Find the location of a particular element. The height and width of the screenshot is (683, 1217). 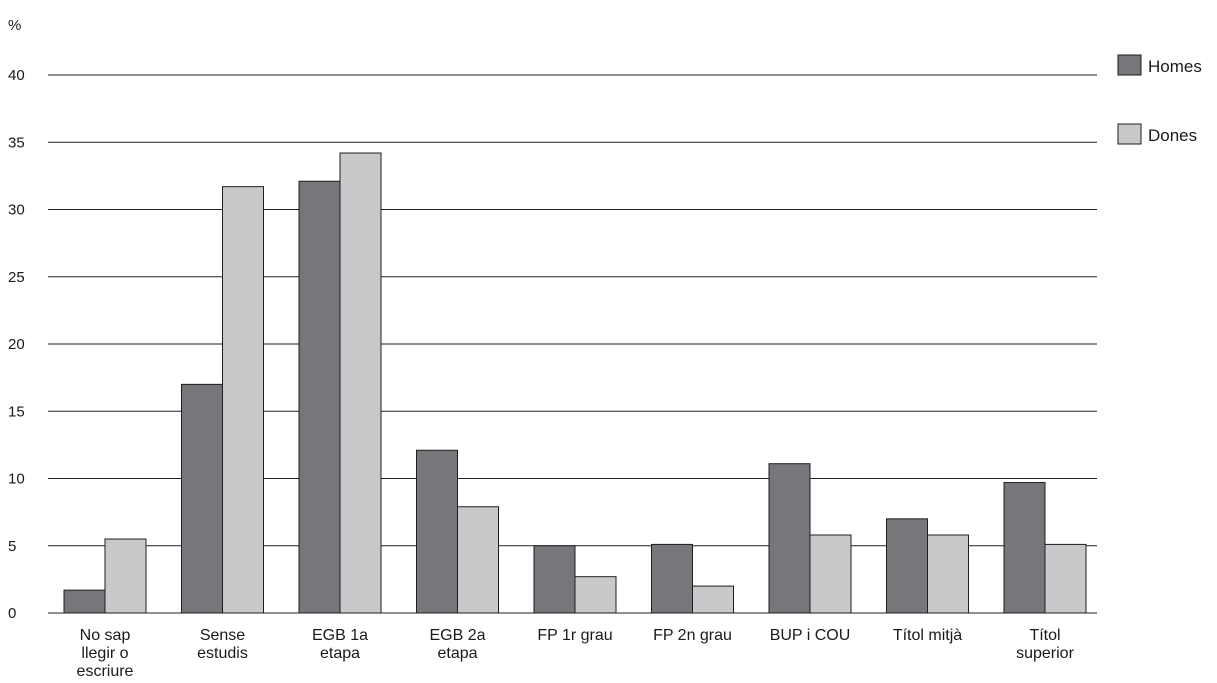

legend-label-dones: Dones is located at coordinates (1172, 135).